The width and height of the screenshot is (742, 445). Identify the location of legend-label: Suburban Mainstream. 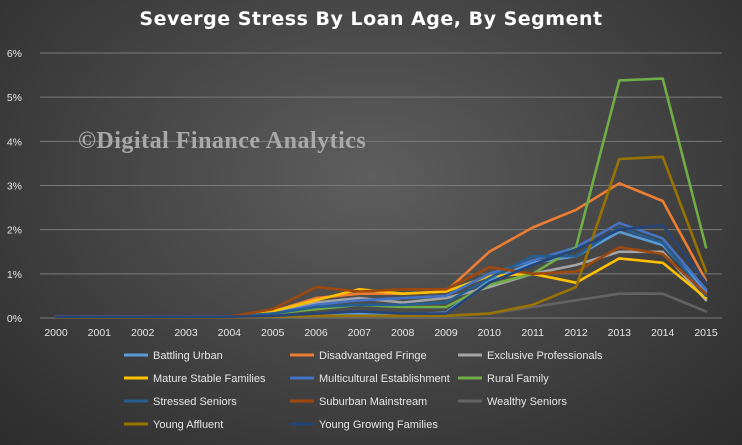
(373, 402).